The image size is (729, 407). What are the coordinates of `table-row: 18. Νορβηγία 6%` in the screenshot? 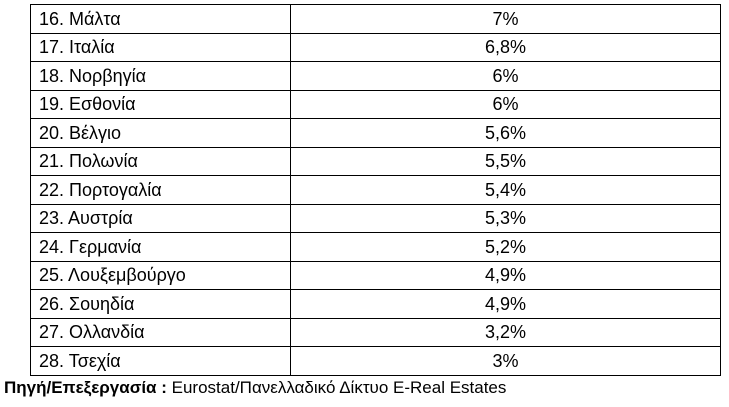 It's located at (375, 76).